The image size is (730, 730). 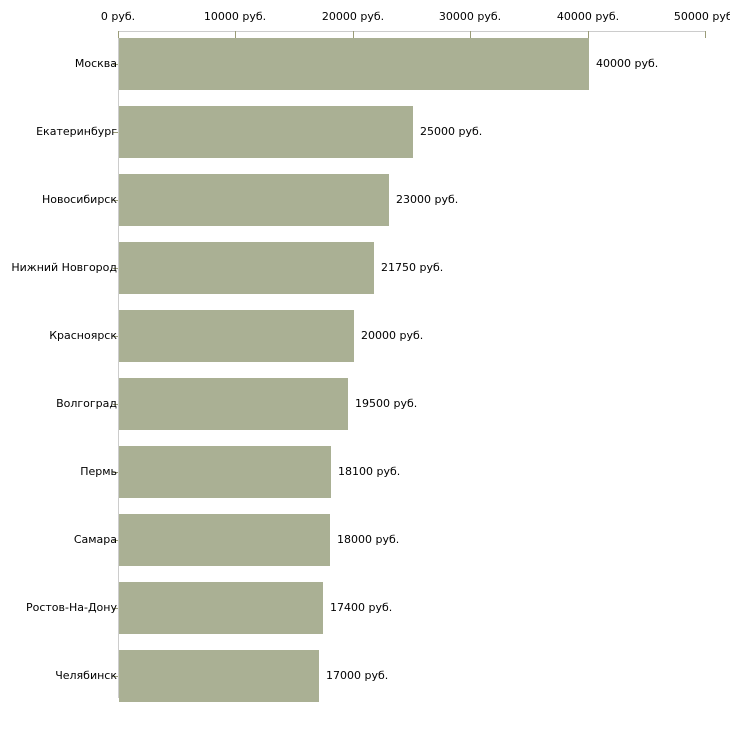 I want to click on category-label: Самара, so click(x=95, y=539).